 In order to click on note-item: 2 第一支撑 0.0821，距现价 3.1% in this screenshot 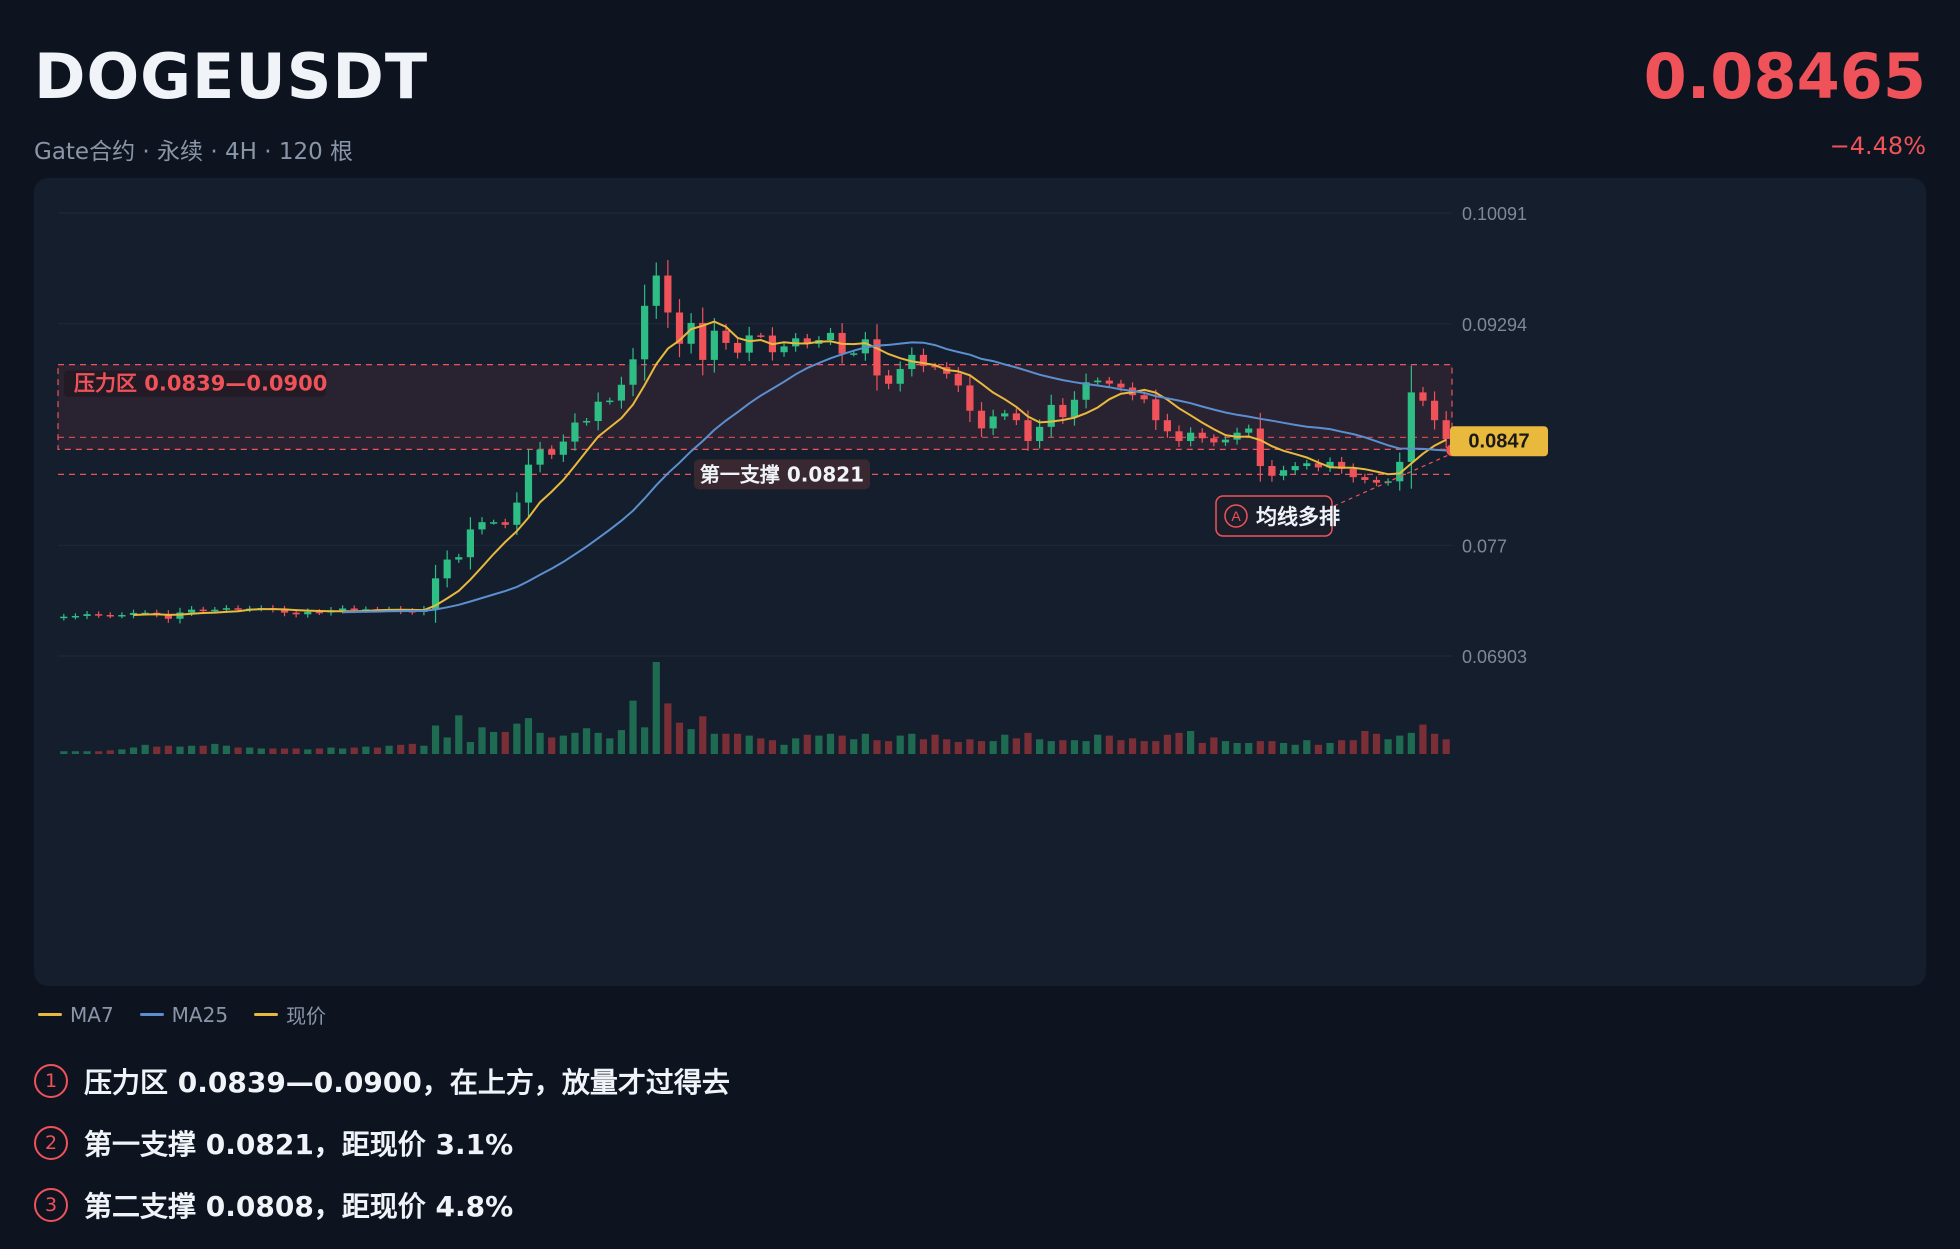, I will do `click(382, 1143)`.